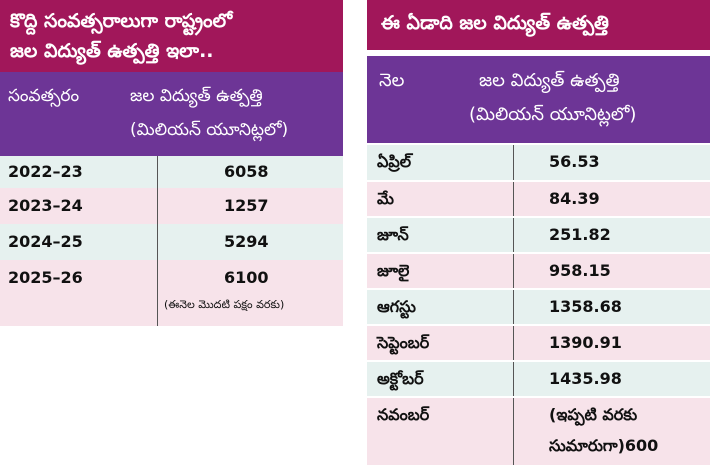  I want to click on table-row: ఏప్రిల్ 56.53, so click(538, 162).